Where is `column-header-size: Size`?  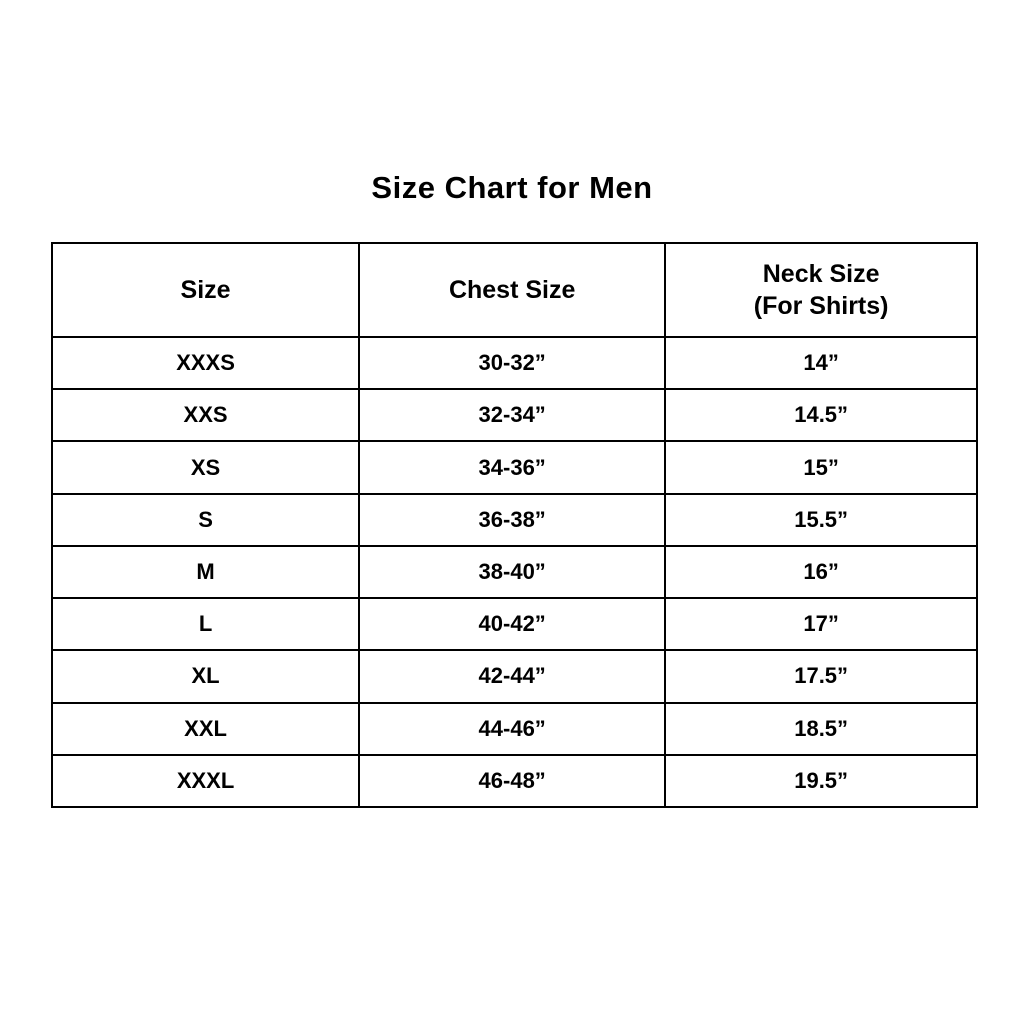
column-header-size: Size is located at coordinates (205, 290).